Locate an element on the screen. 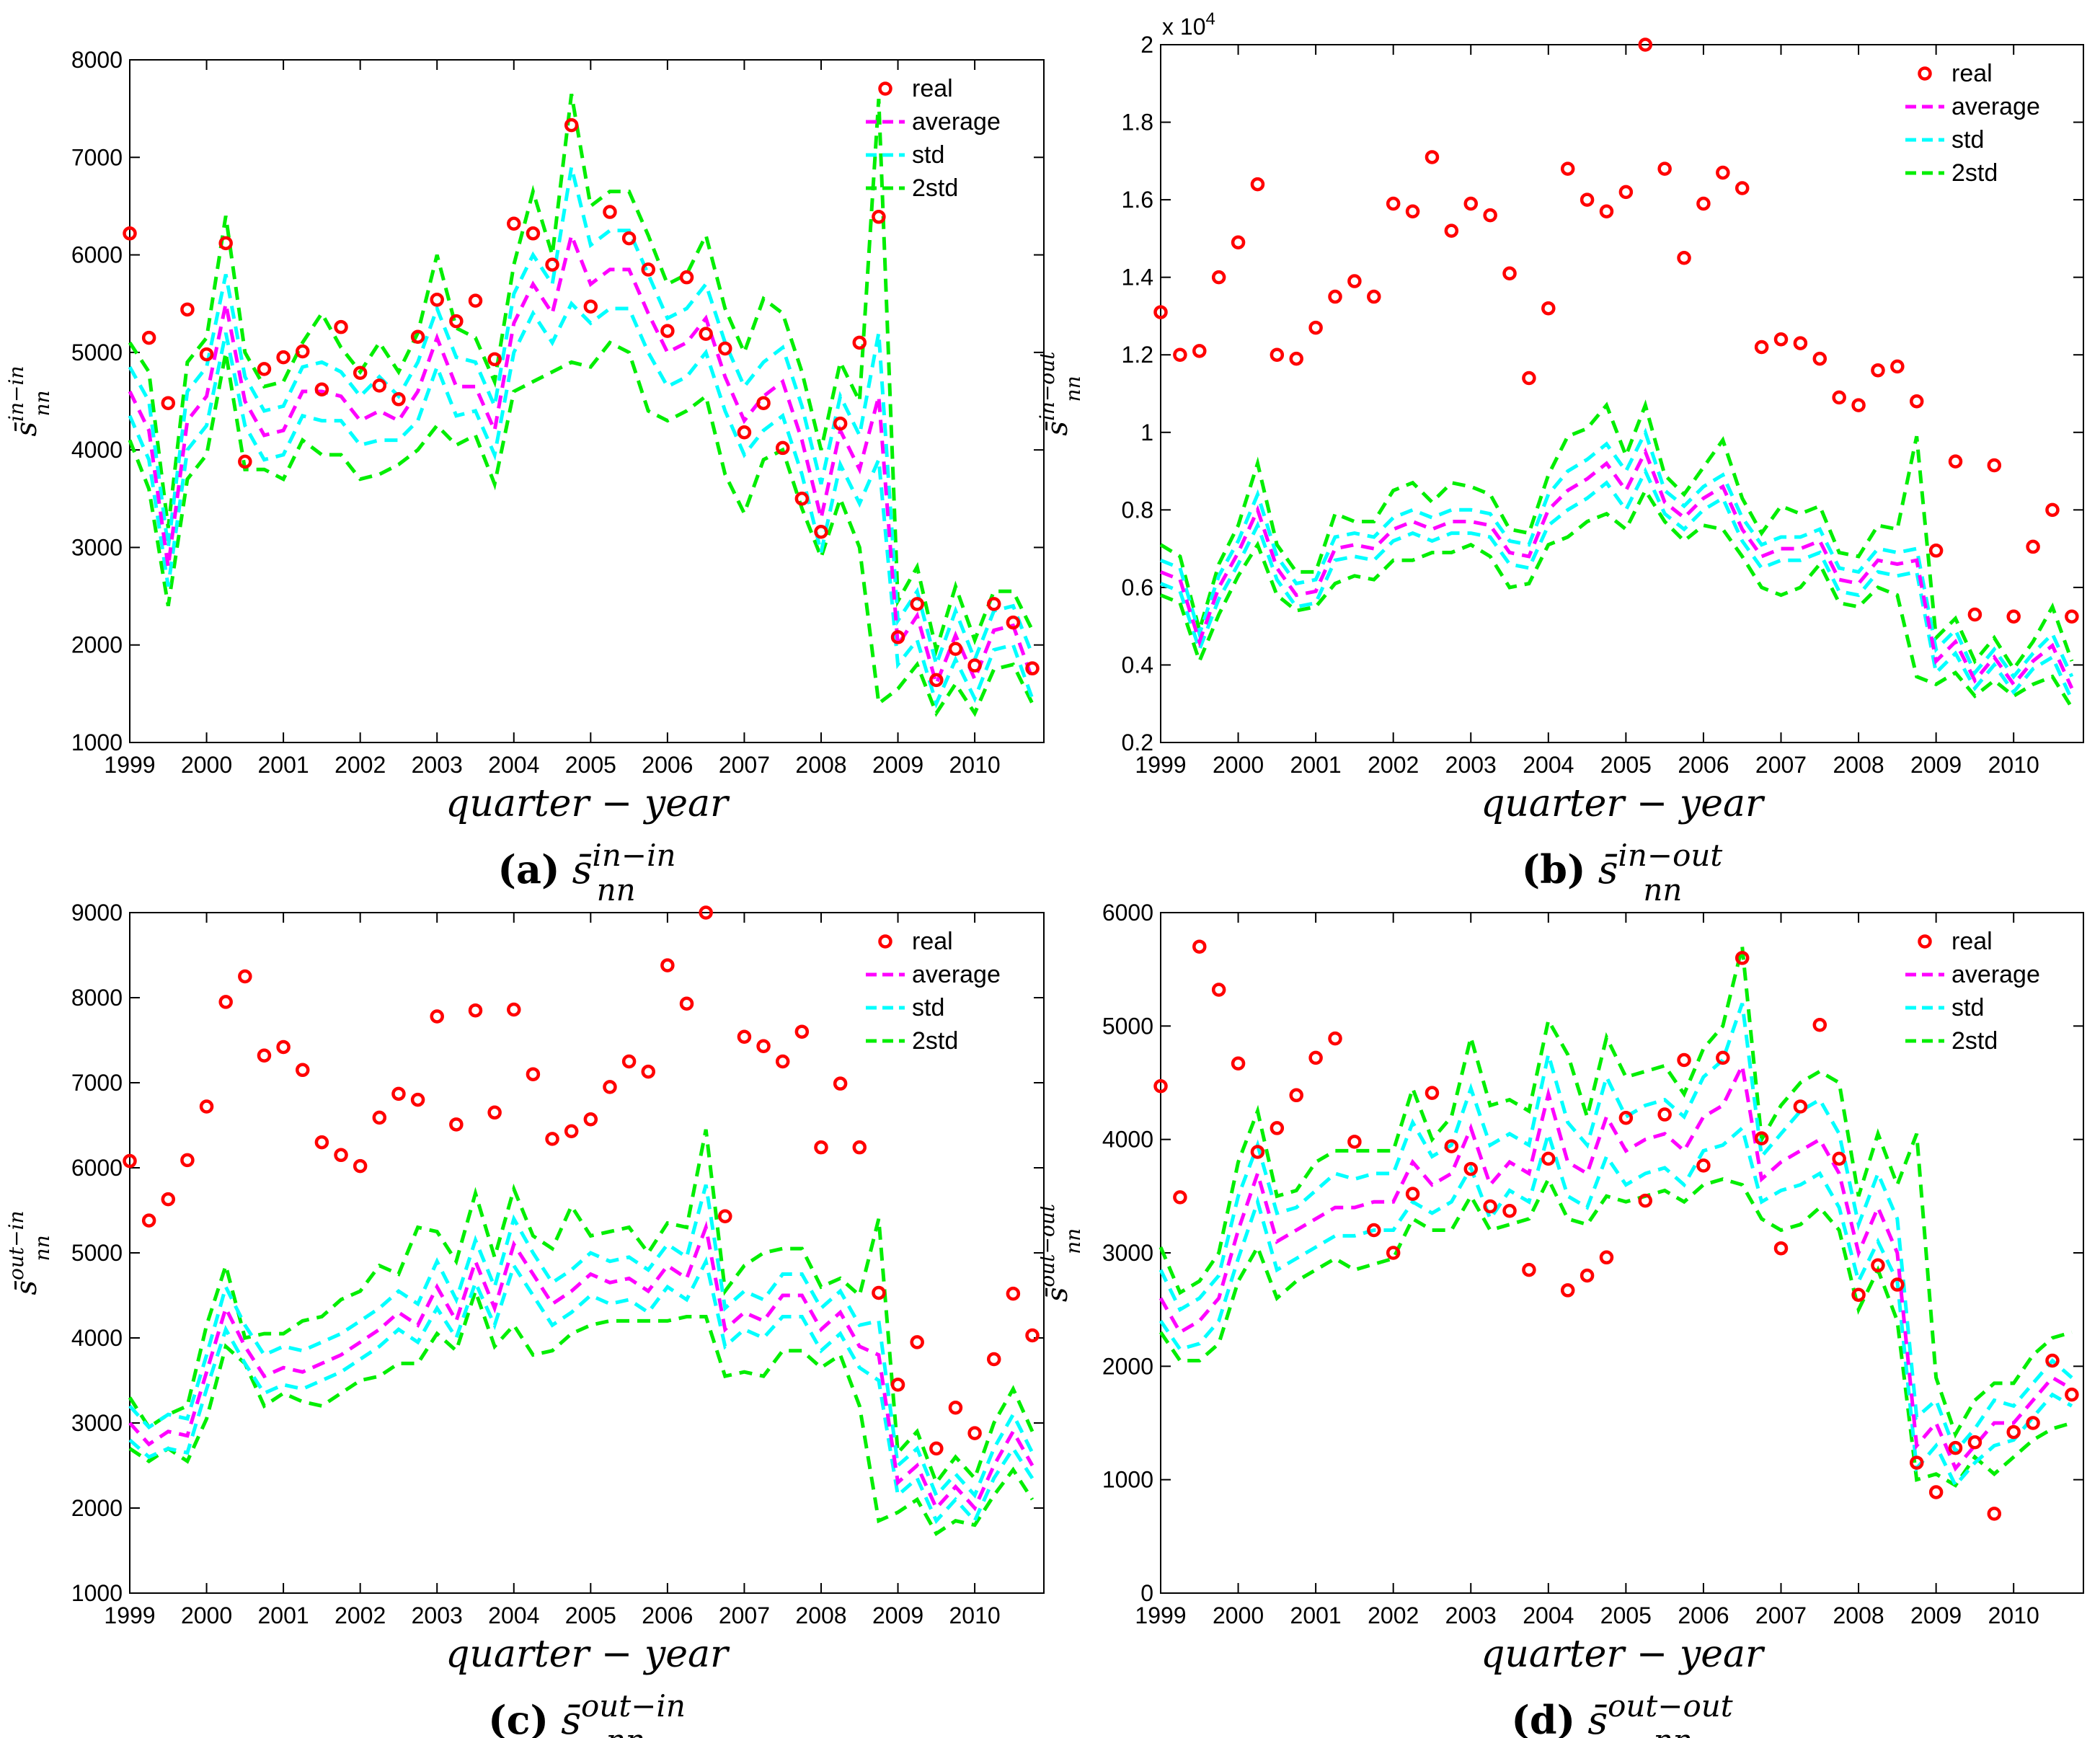 This screenshot has height=1738, width=2100. legend-label: 2std is located at coordinates (1975, 1041).